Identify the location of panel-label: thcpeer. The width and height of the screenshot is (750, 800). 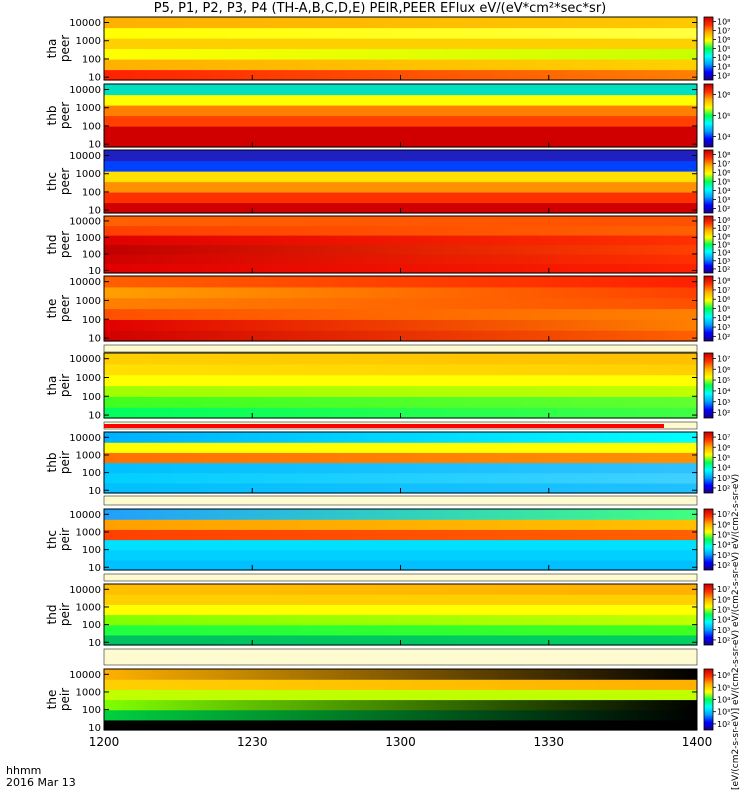
(58, 181).